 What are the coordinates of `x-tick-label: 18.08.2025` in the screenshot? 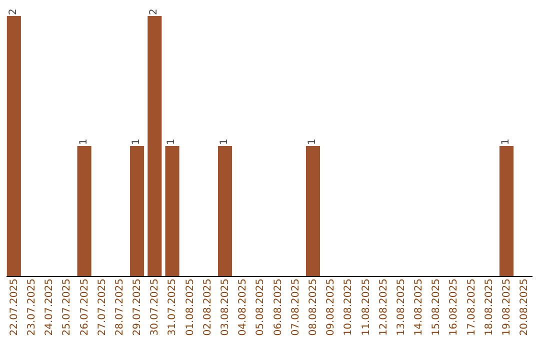 It's located at (489, 307).